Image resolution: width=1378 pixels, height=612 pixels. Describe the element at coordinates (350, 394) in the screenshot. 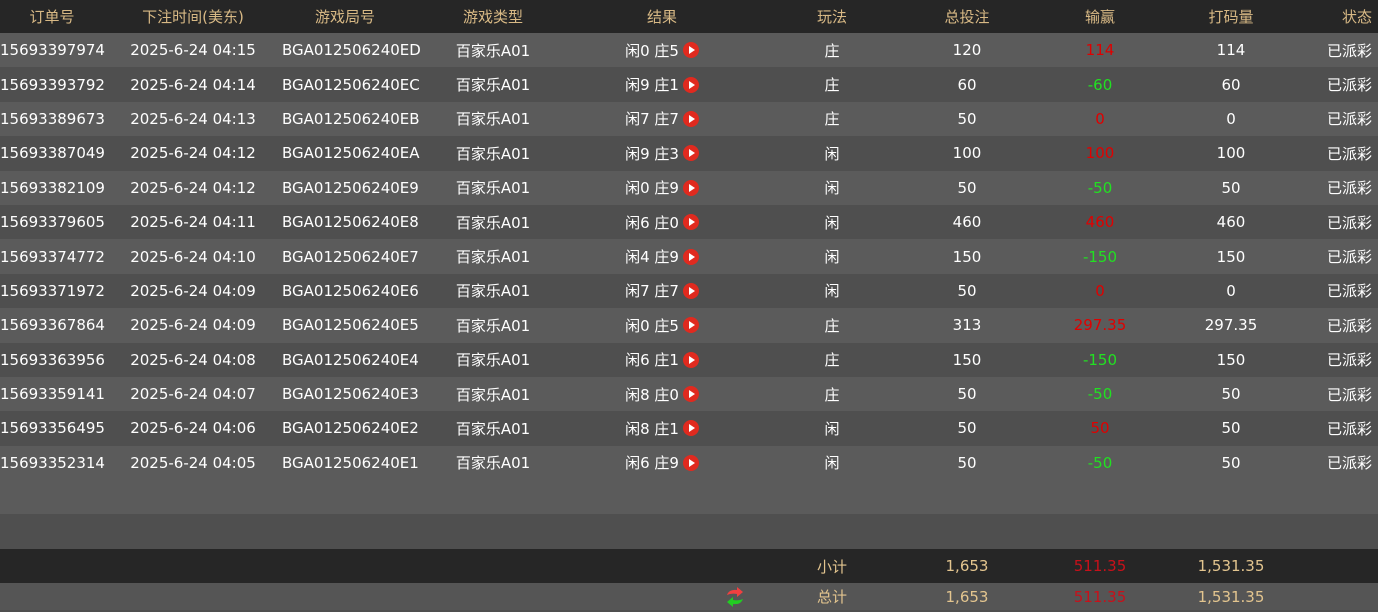

I see `round-id-text: BGA012506240E3` at that location.